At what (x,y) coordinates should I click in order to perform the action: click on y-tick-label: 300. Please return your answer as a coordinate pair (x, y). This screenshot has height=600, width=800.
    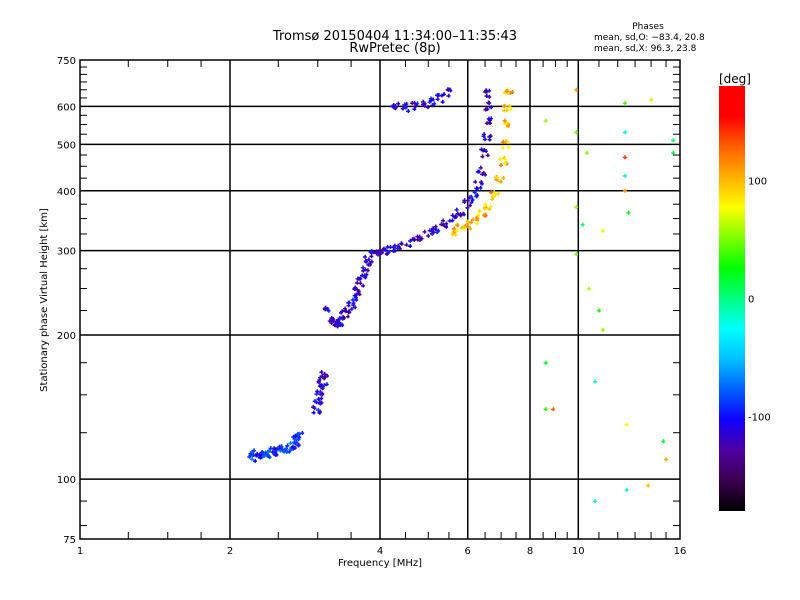
    Looking at the image, I should click on (66, 252).